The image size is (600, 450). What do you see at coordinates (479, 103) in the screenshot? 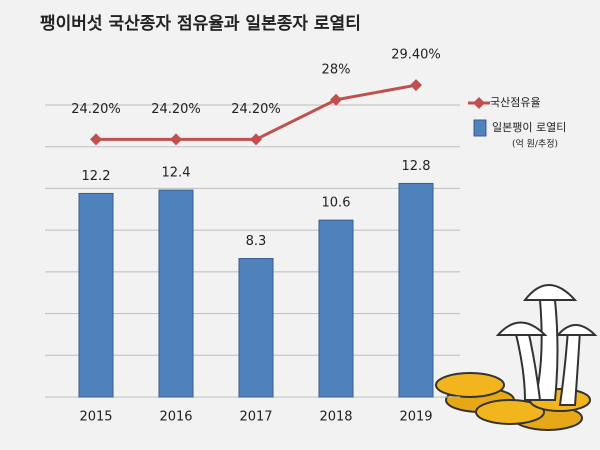
I see `legend-marker` at bounding box center [479, 103].